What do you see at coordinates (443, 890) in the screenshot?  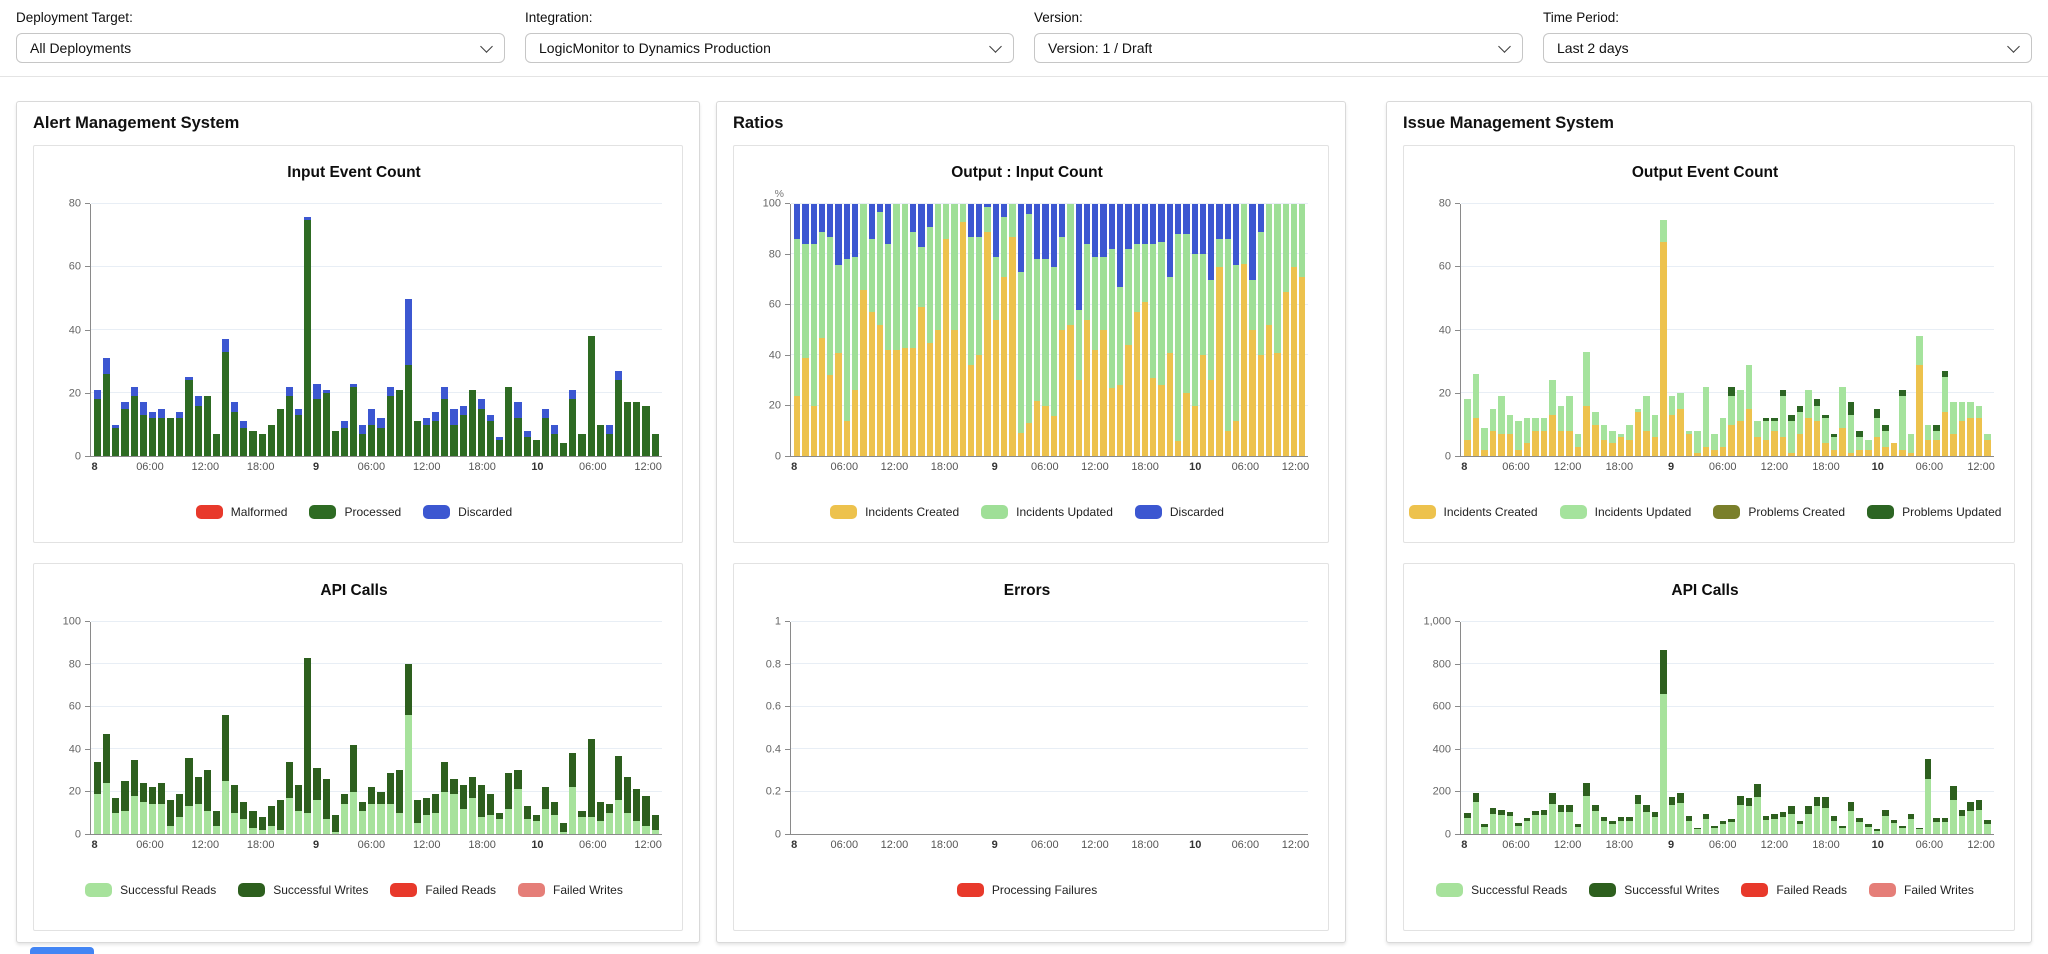 I see `legend-item-failed-reads: Failed Reads` at bounding box center [443, 890].